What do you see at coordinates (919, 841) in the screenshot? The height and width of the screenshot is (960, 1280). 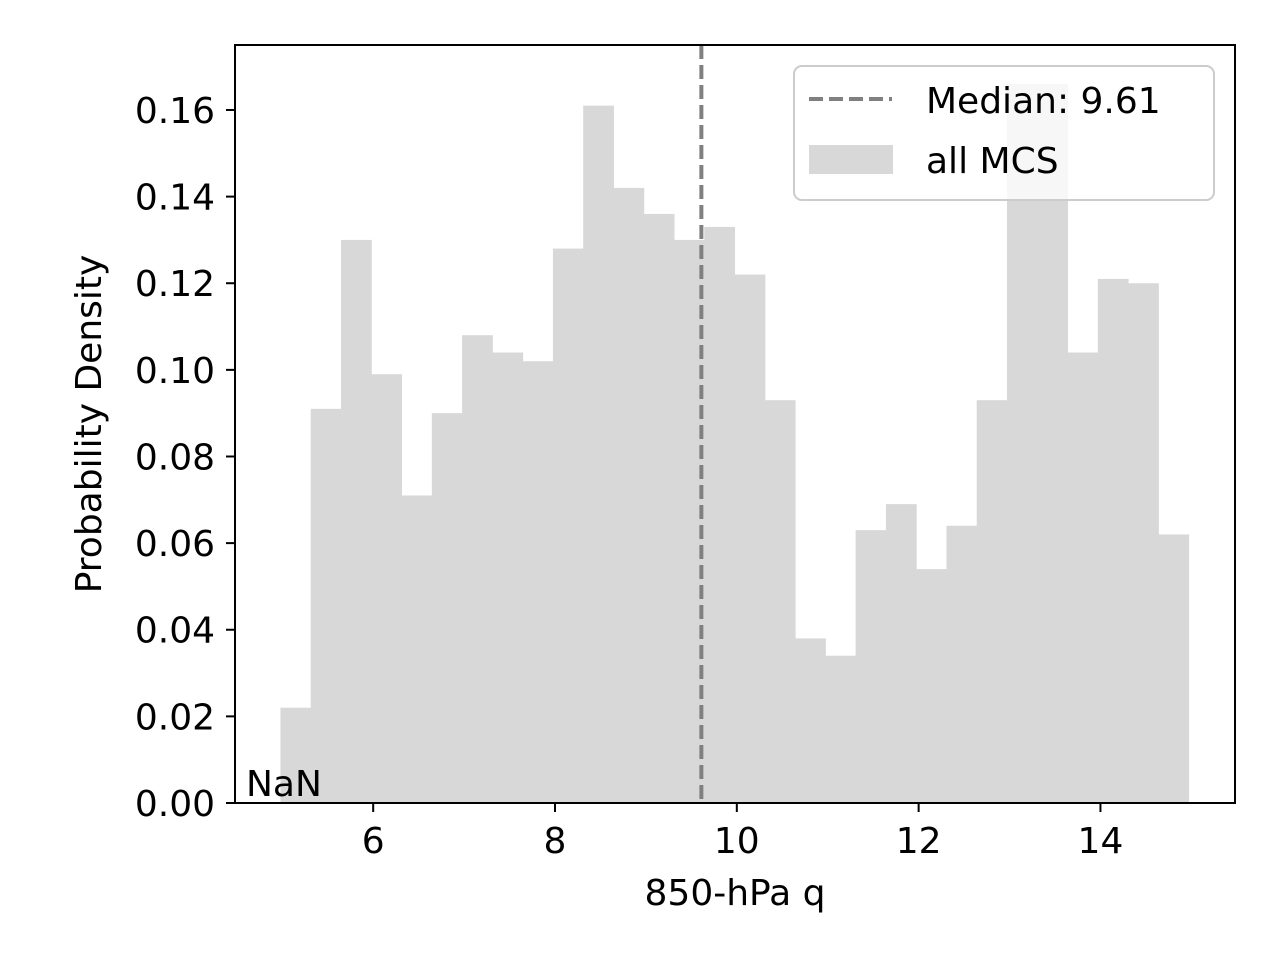 I see `x-tick-label: 12` at bounding box center [919, 841].